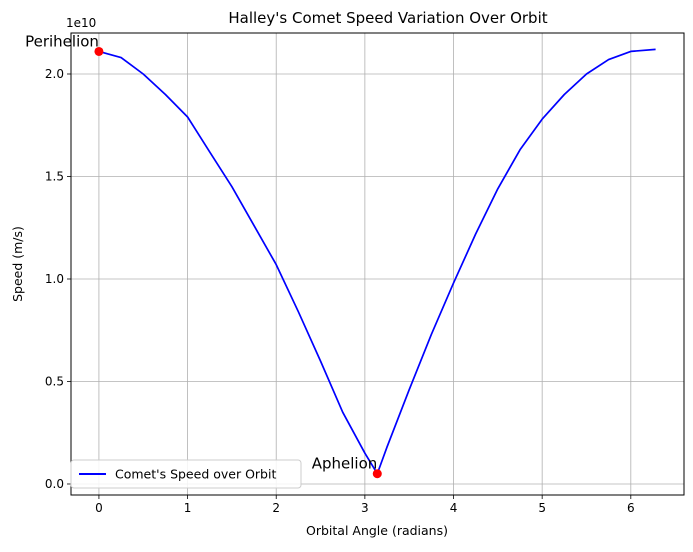 The image size is (693, 552). Describe the element at coordinates (188, 508) in the screenshot. I see `x-tick-label: 1` at that location.